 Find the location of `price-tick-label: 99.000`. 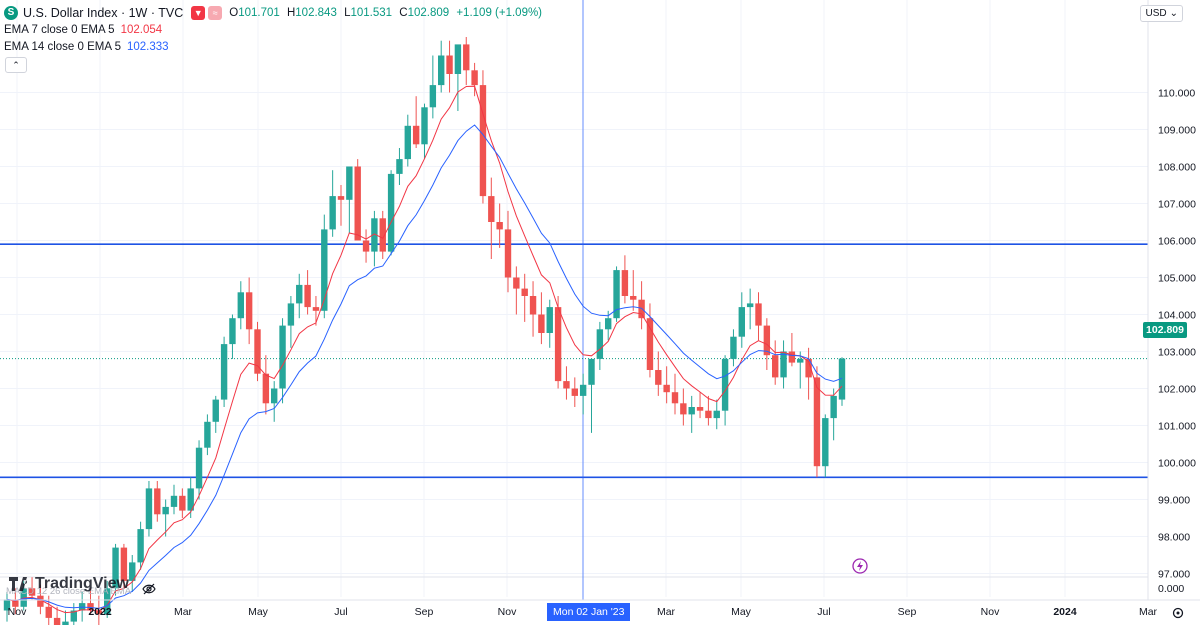

price-tick-label: 99.000 is located at coordinates (1174, 501).